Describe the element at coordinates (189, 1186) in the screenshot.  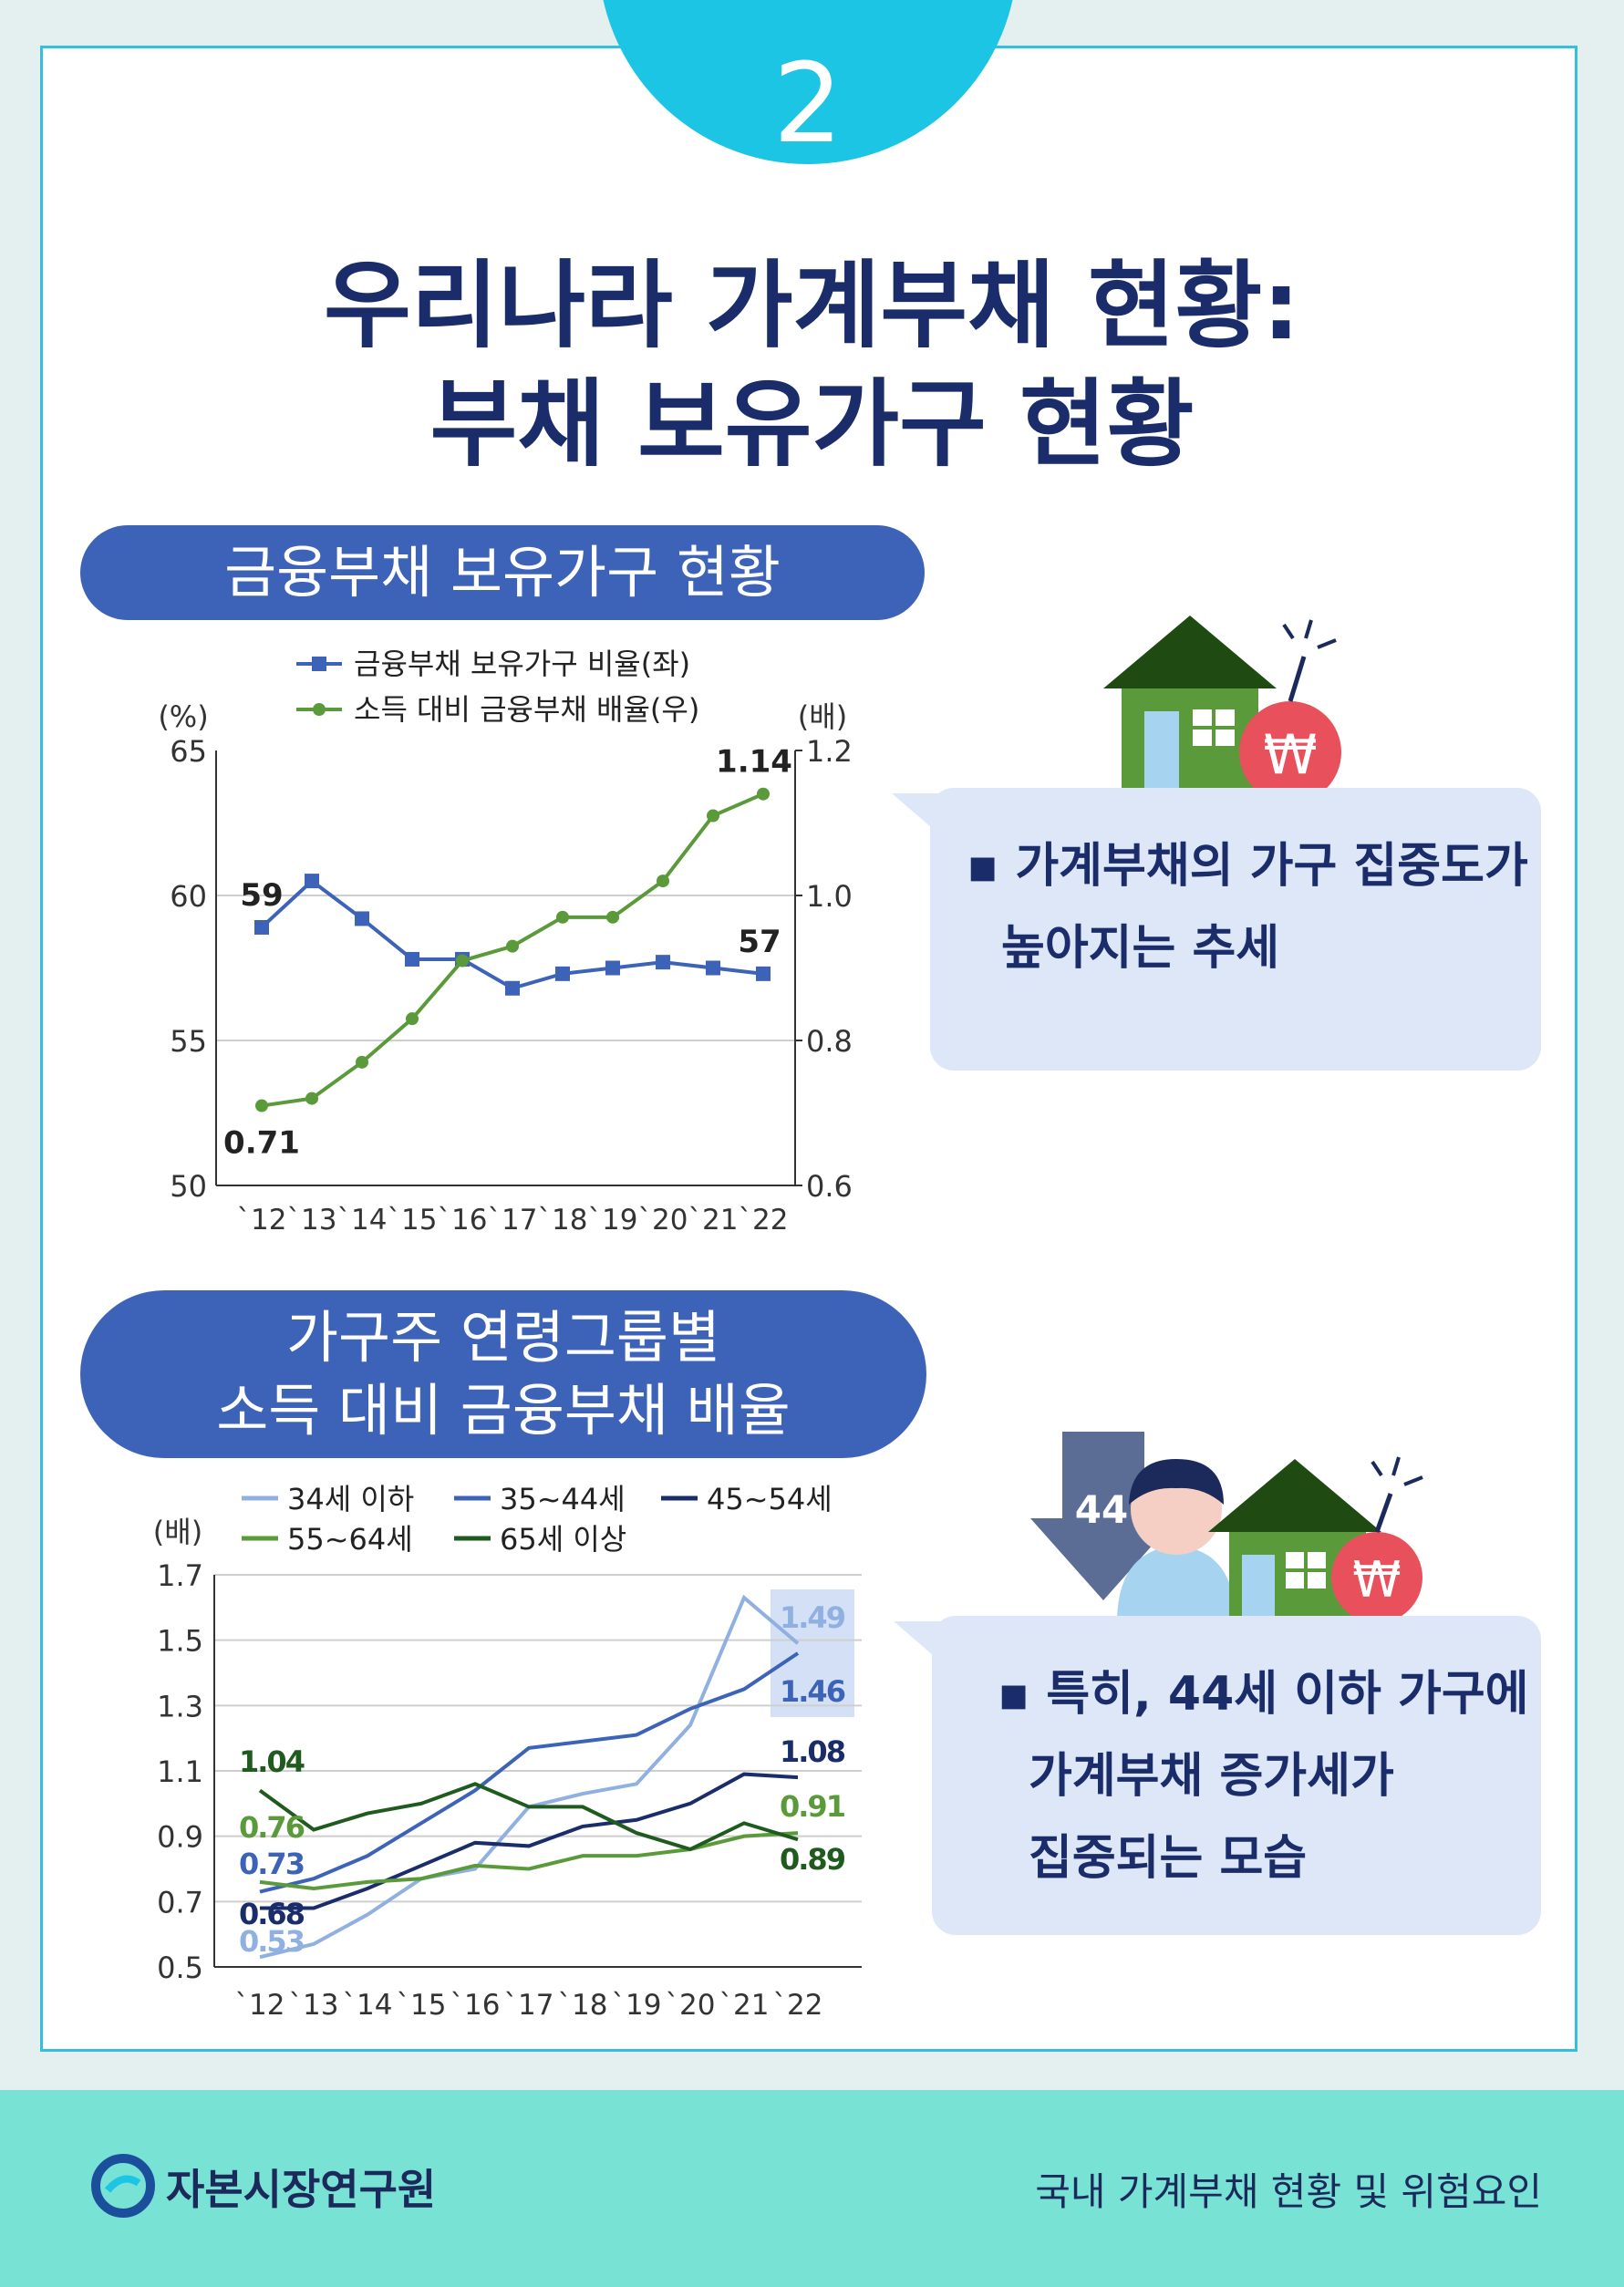
I see `chart1-left-tick: 50` at that location.